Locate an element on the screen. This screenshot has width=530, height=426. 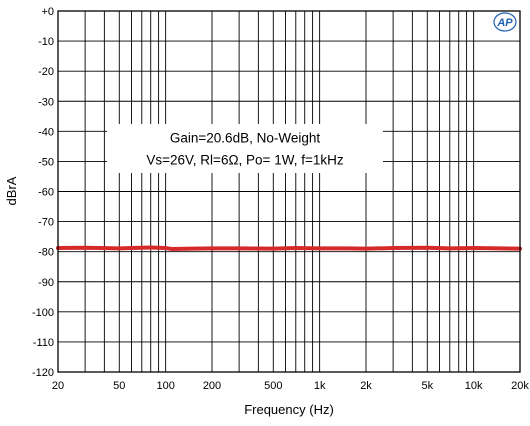
x-axis-label: Frequency (Hz) is located at coordinates (289, 409).